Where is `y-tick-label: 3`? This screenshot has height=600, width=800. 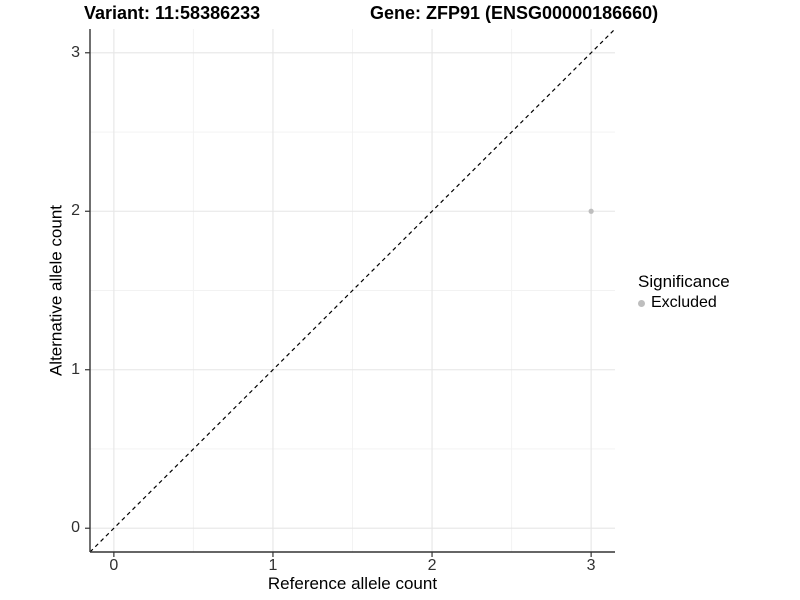 y-tick-label: 3 is located at coordinates (75, 52).